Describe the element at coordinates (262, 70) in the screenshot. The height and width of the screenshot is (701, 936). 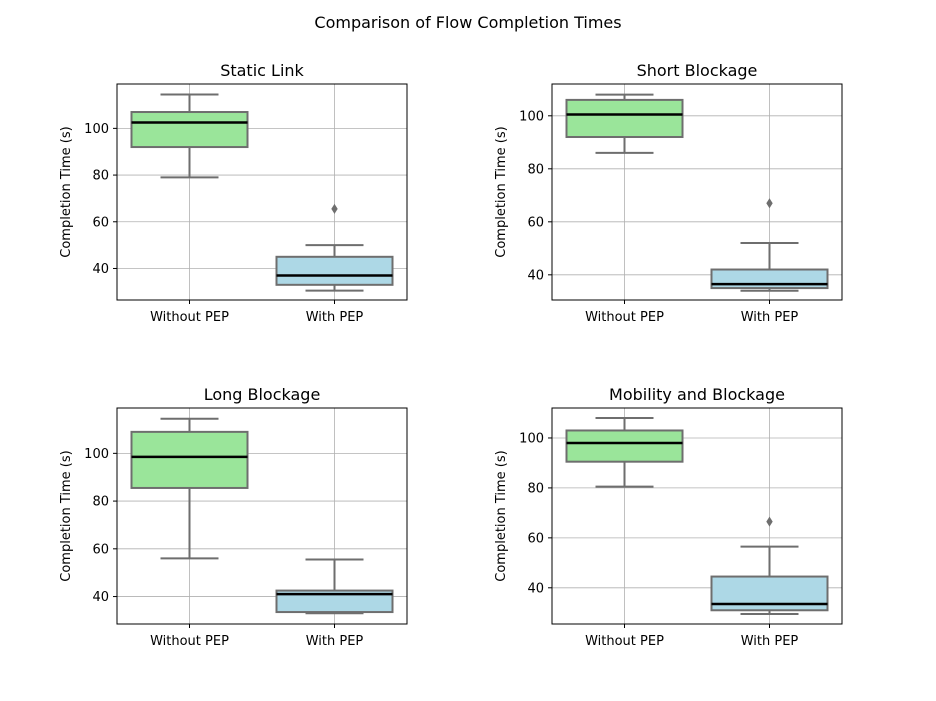
I see `subplot-title: Static Link` at that location.